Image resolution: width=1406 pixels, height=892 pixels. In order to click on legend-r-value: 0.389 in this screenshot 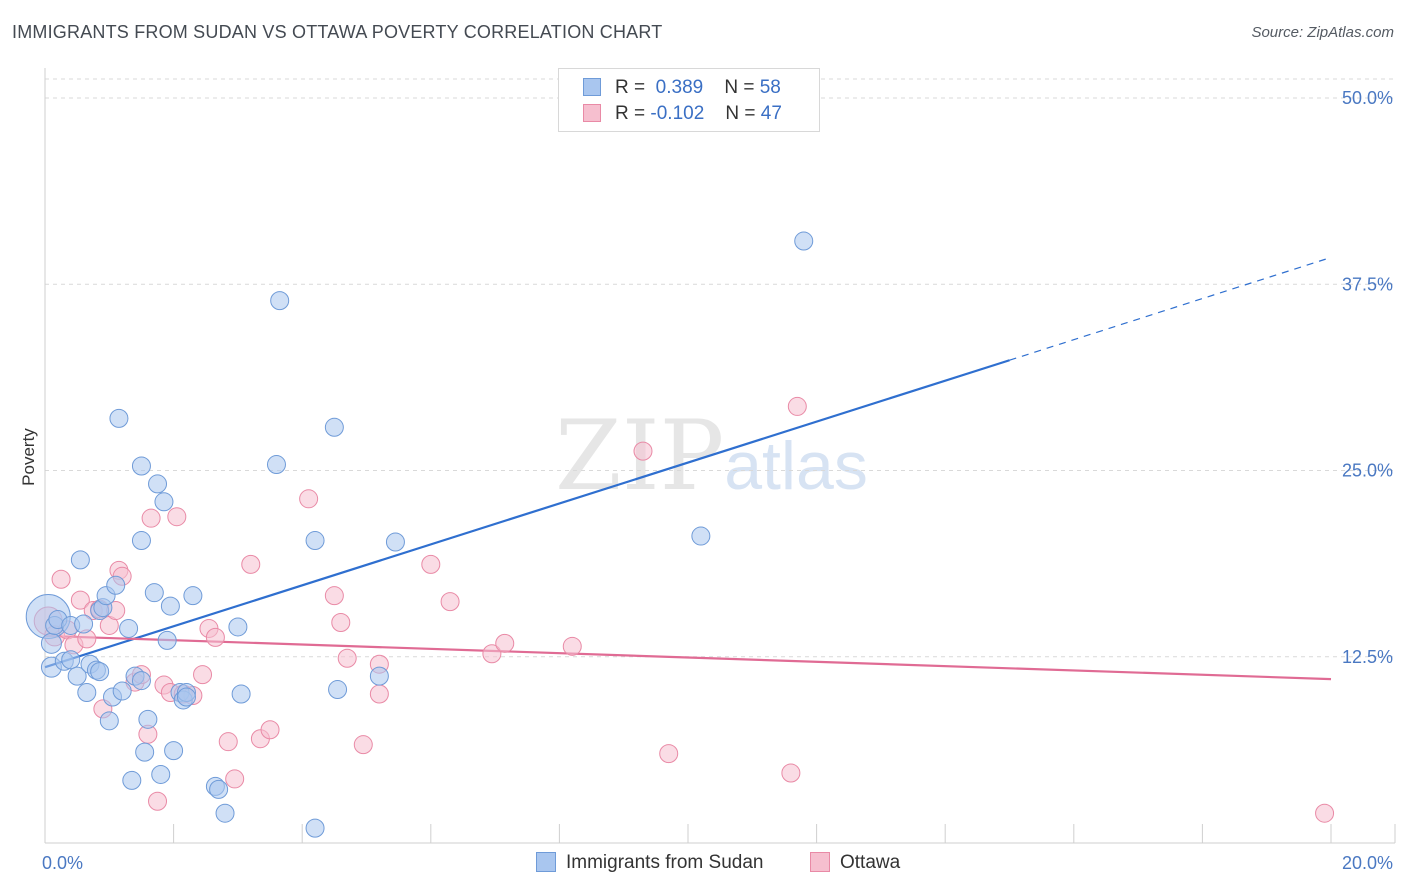, I will do `click(679, 87)`.